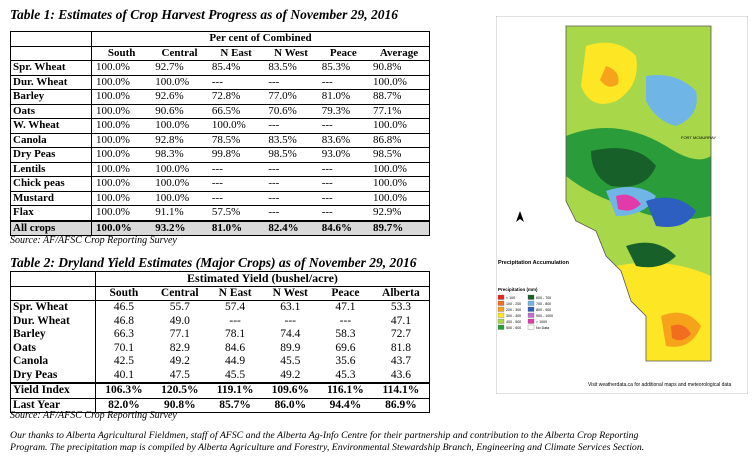 Image resolution: width=754 pixels, height=459 pixels. What do you see at coordinates (179, 111) in the screenshot?
I see `table-cell: 90.6%` at bounding box center [179, 111].